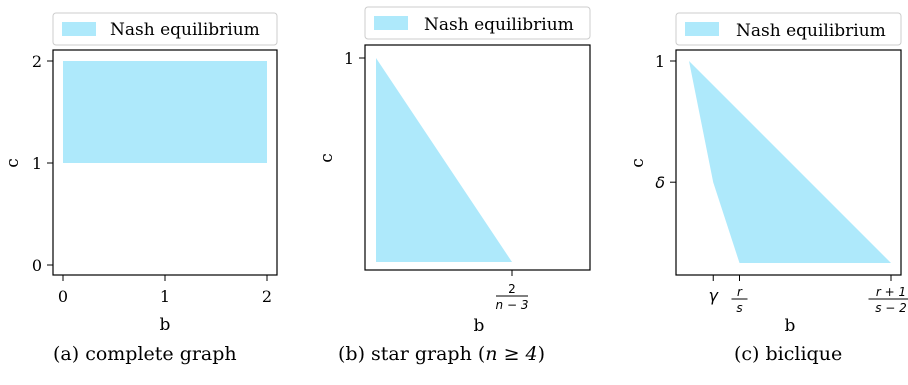 This screenshot has width=908, height=385. Describe the element at coordinates (512, 289) in the screenshot. I see `x-tick-label-num: 2` at that location.